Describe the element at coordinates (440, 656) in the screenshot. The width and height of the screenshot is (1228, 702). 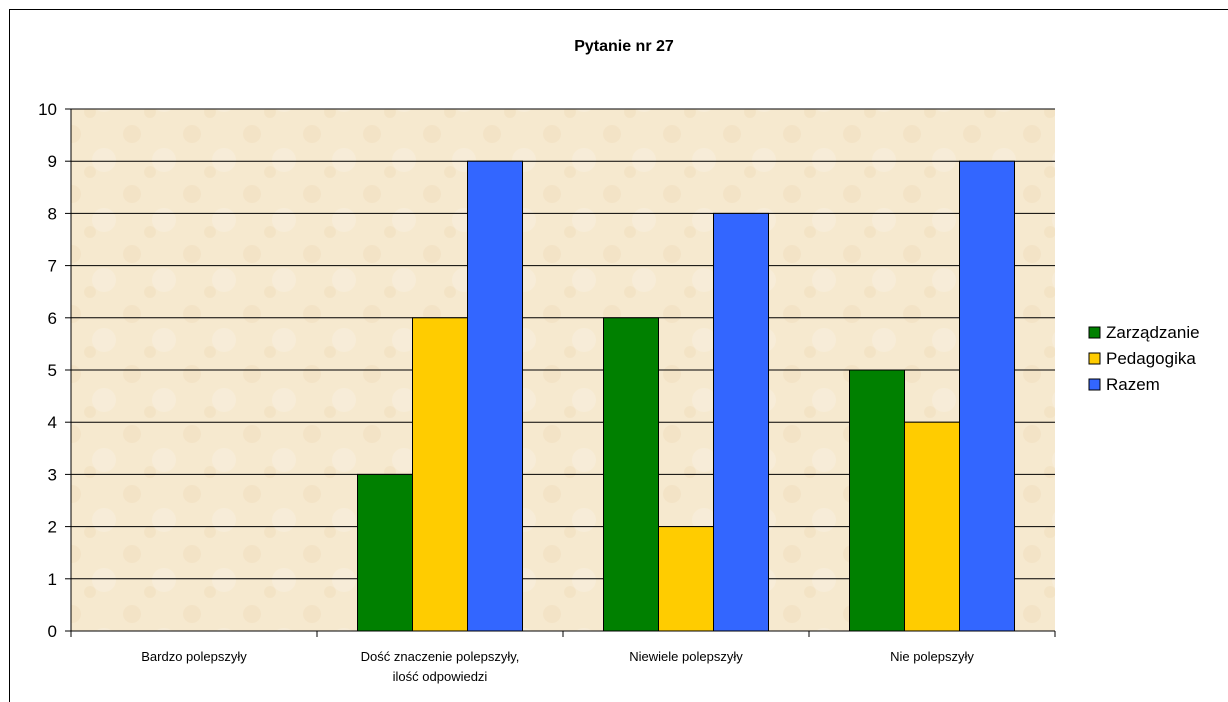
I see `x-tick-label: Dość znaczenie polepszyły,` at that location.